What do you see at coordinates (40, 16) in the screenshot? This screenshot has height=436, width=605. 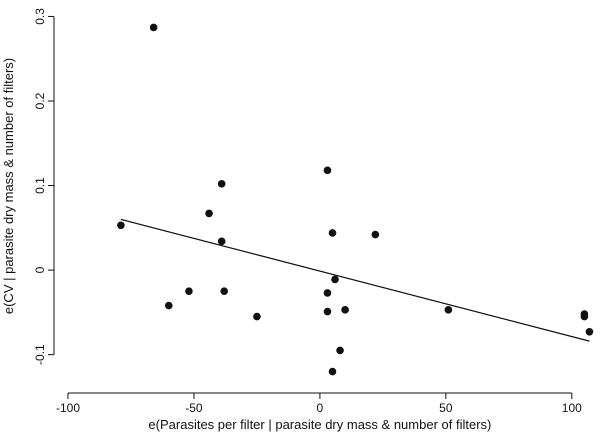 I see `y-tick-label: 0.3` at bounding box center [40, 16].